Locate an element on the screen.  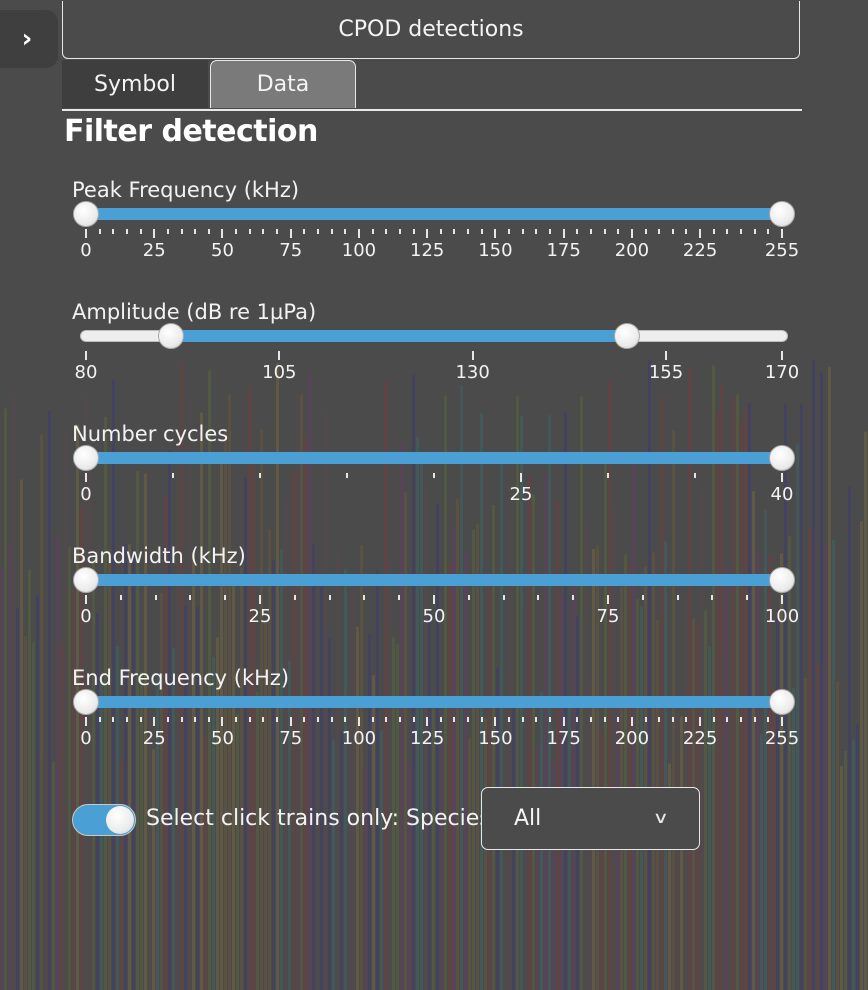
peak-frequency-tick-label: 25 is located at coordinates (154, 250).